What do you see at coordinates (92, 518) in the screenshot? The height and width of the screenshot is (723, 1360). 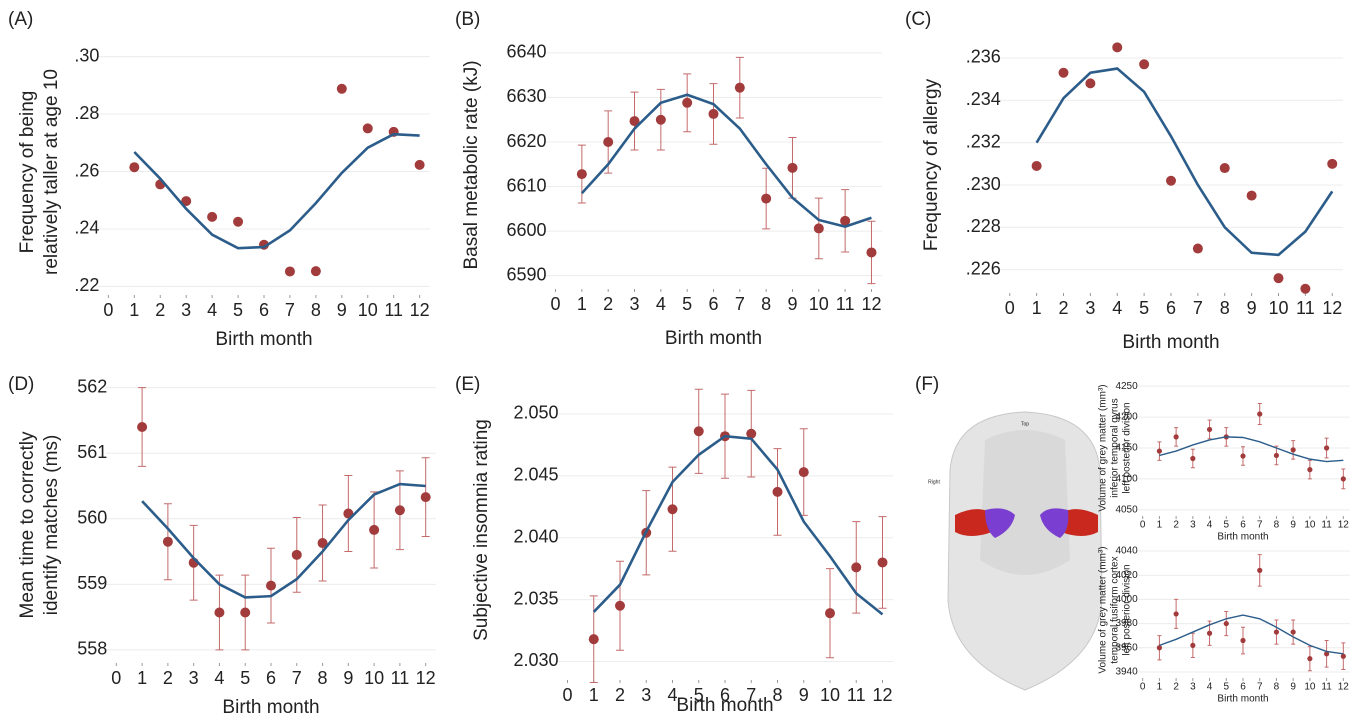 I see `y-tick-label: 560` at bounding box center [92, 518].